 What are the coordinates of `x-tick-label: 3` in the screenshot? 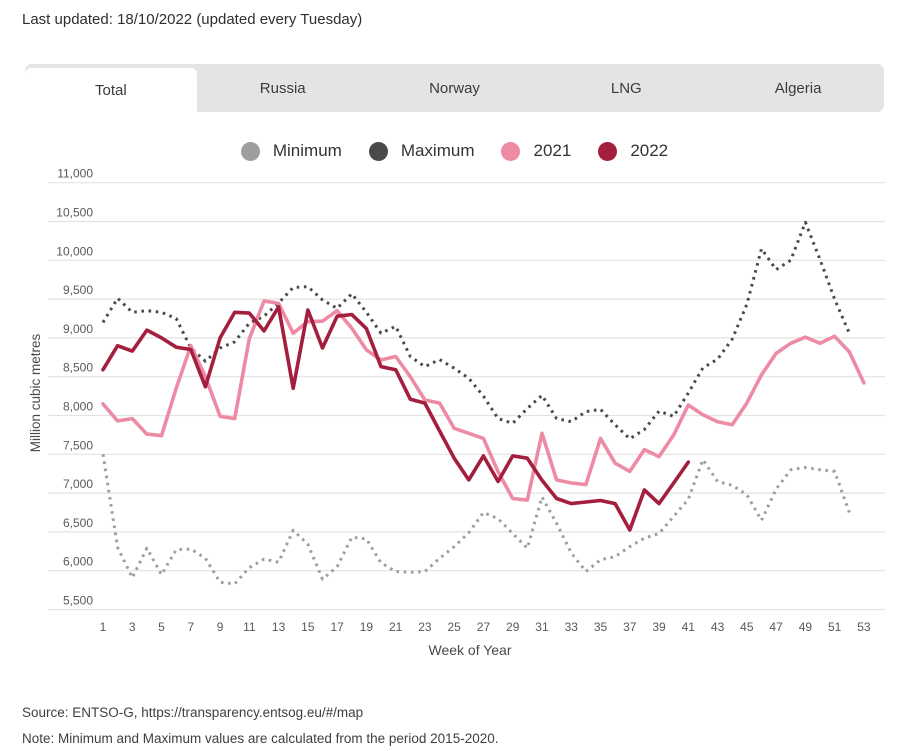 It's located at (132, 627).